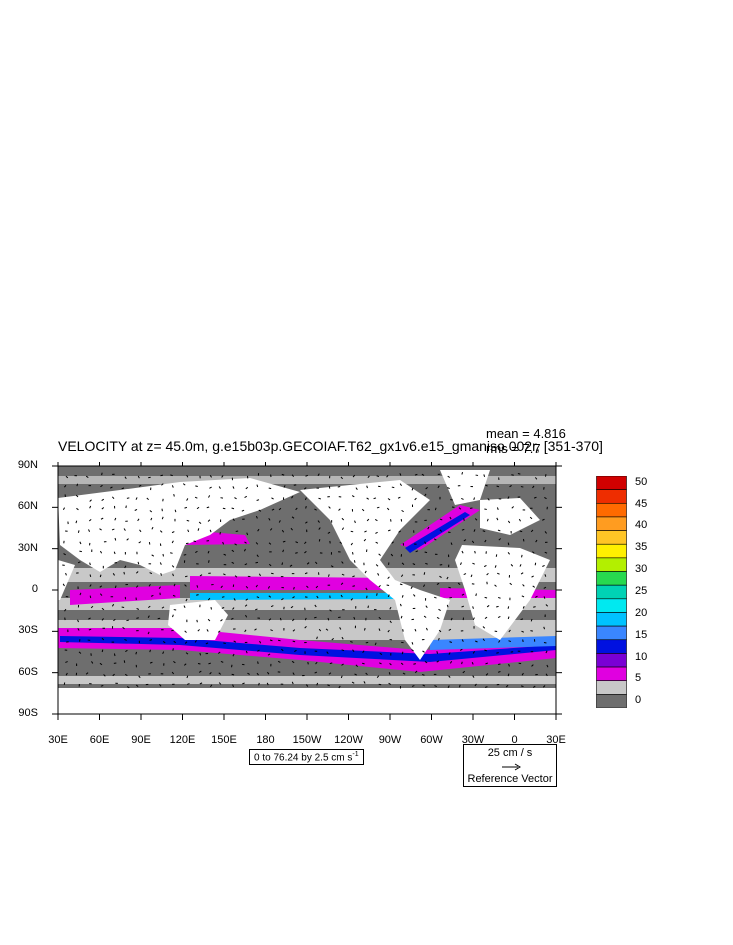 The height and width of the screenshot is (945, 733). I want to click on contour-info-unit-exp: -1, so click(355, 754).